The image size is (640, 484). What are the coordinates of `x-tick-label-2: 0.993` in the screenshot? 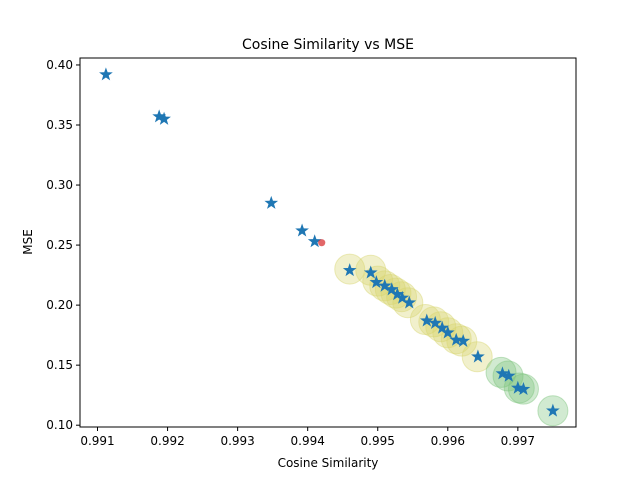 It's located at (237, 441).